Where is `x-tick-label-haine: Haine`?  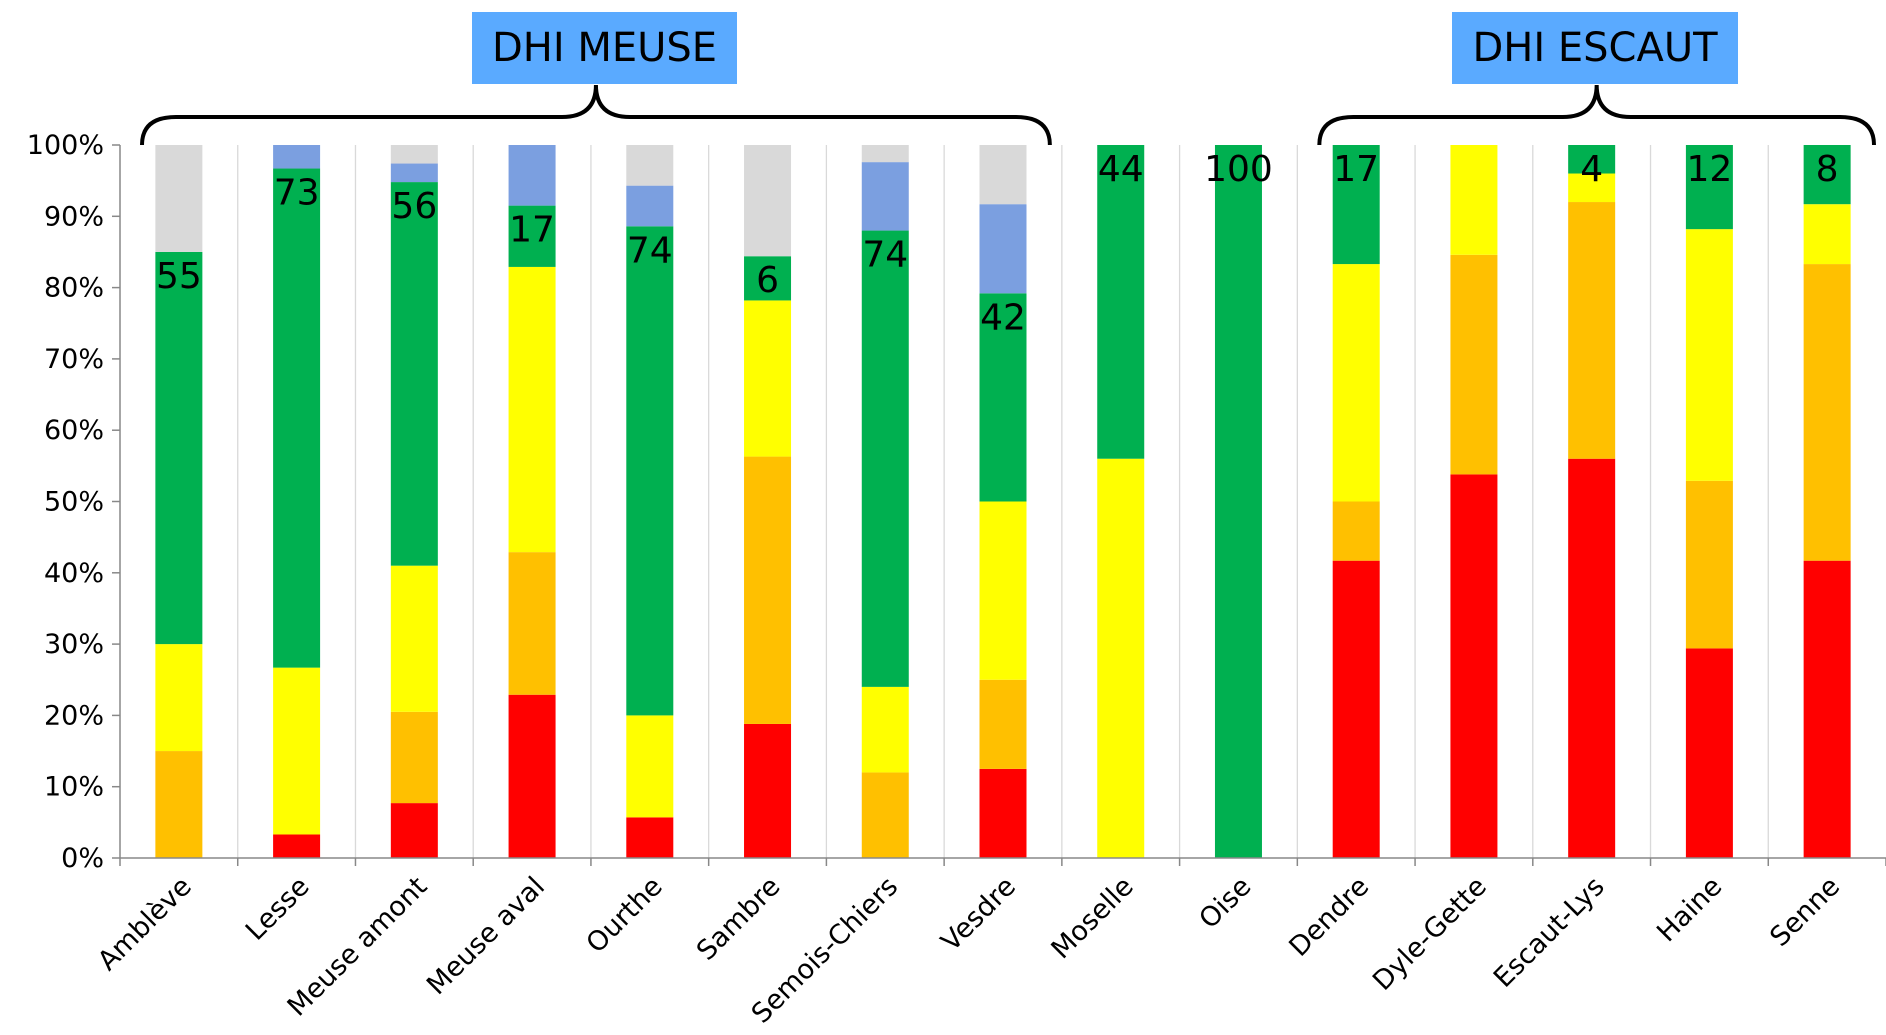 x-tick-label-haine: Haine is located at coordinates (1689, 909).